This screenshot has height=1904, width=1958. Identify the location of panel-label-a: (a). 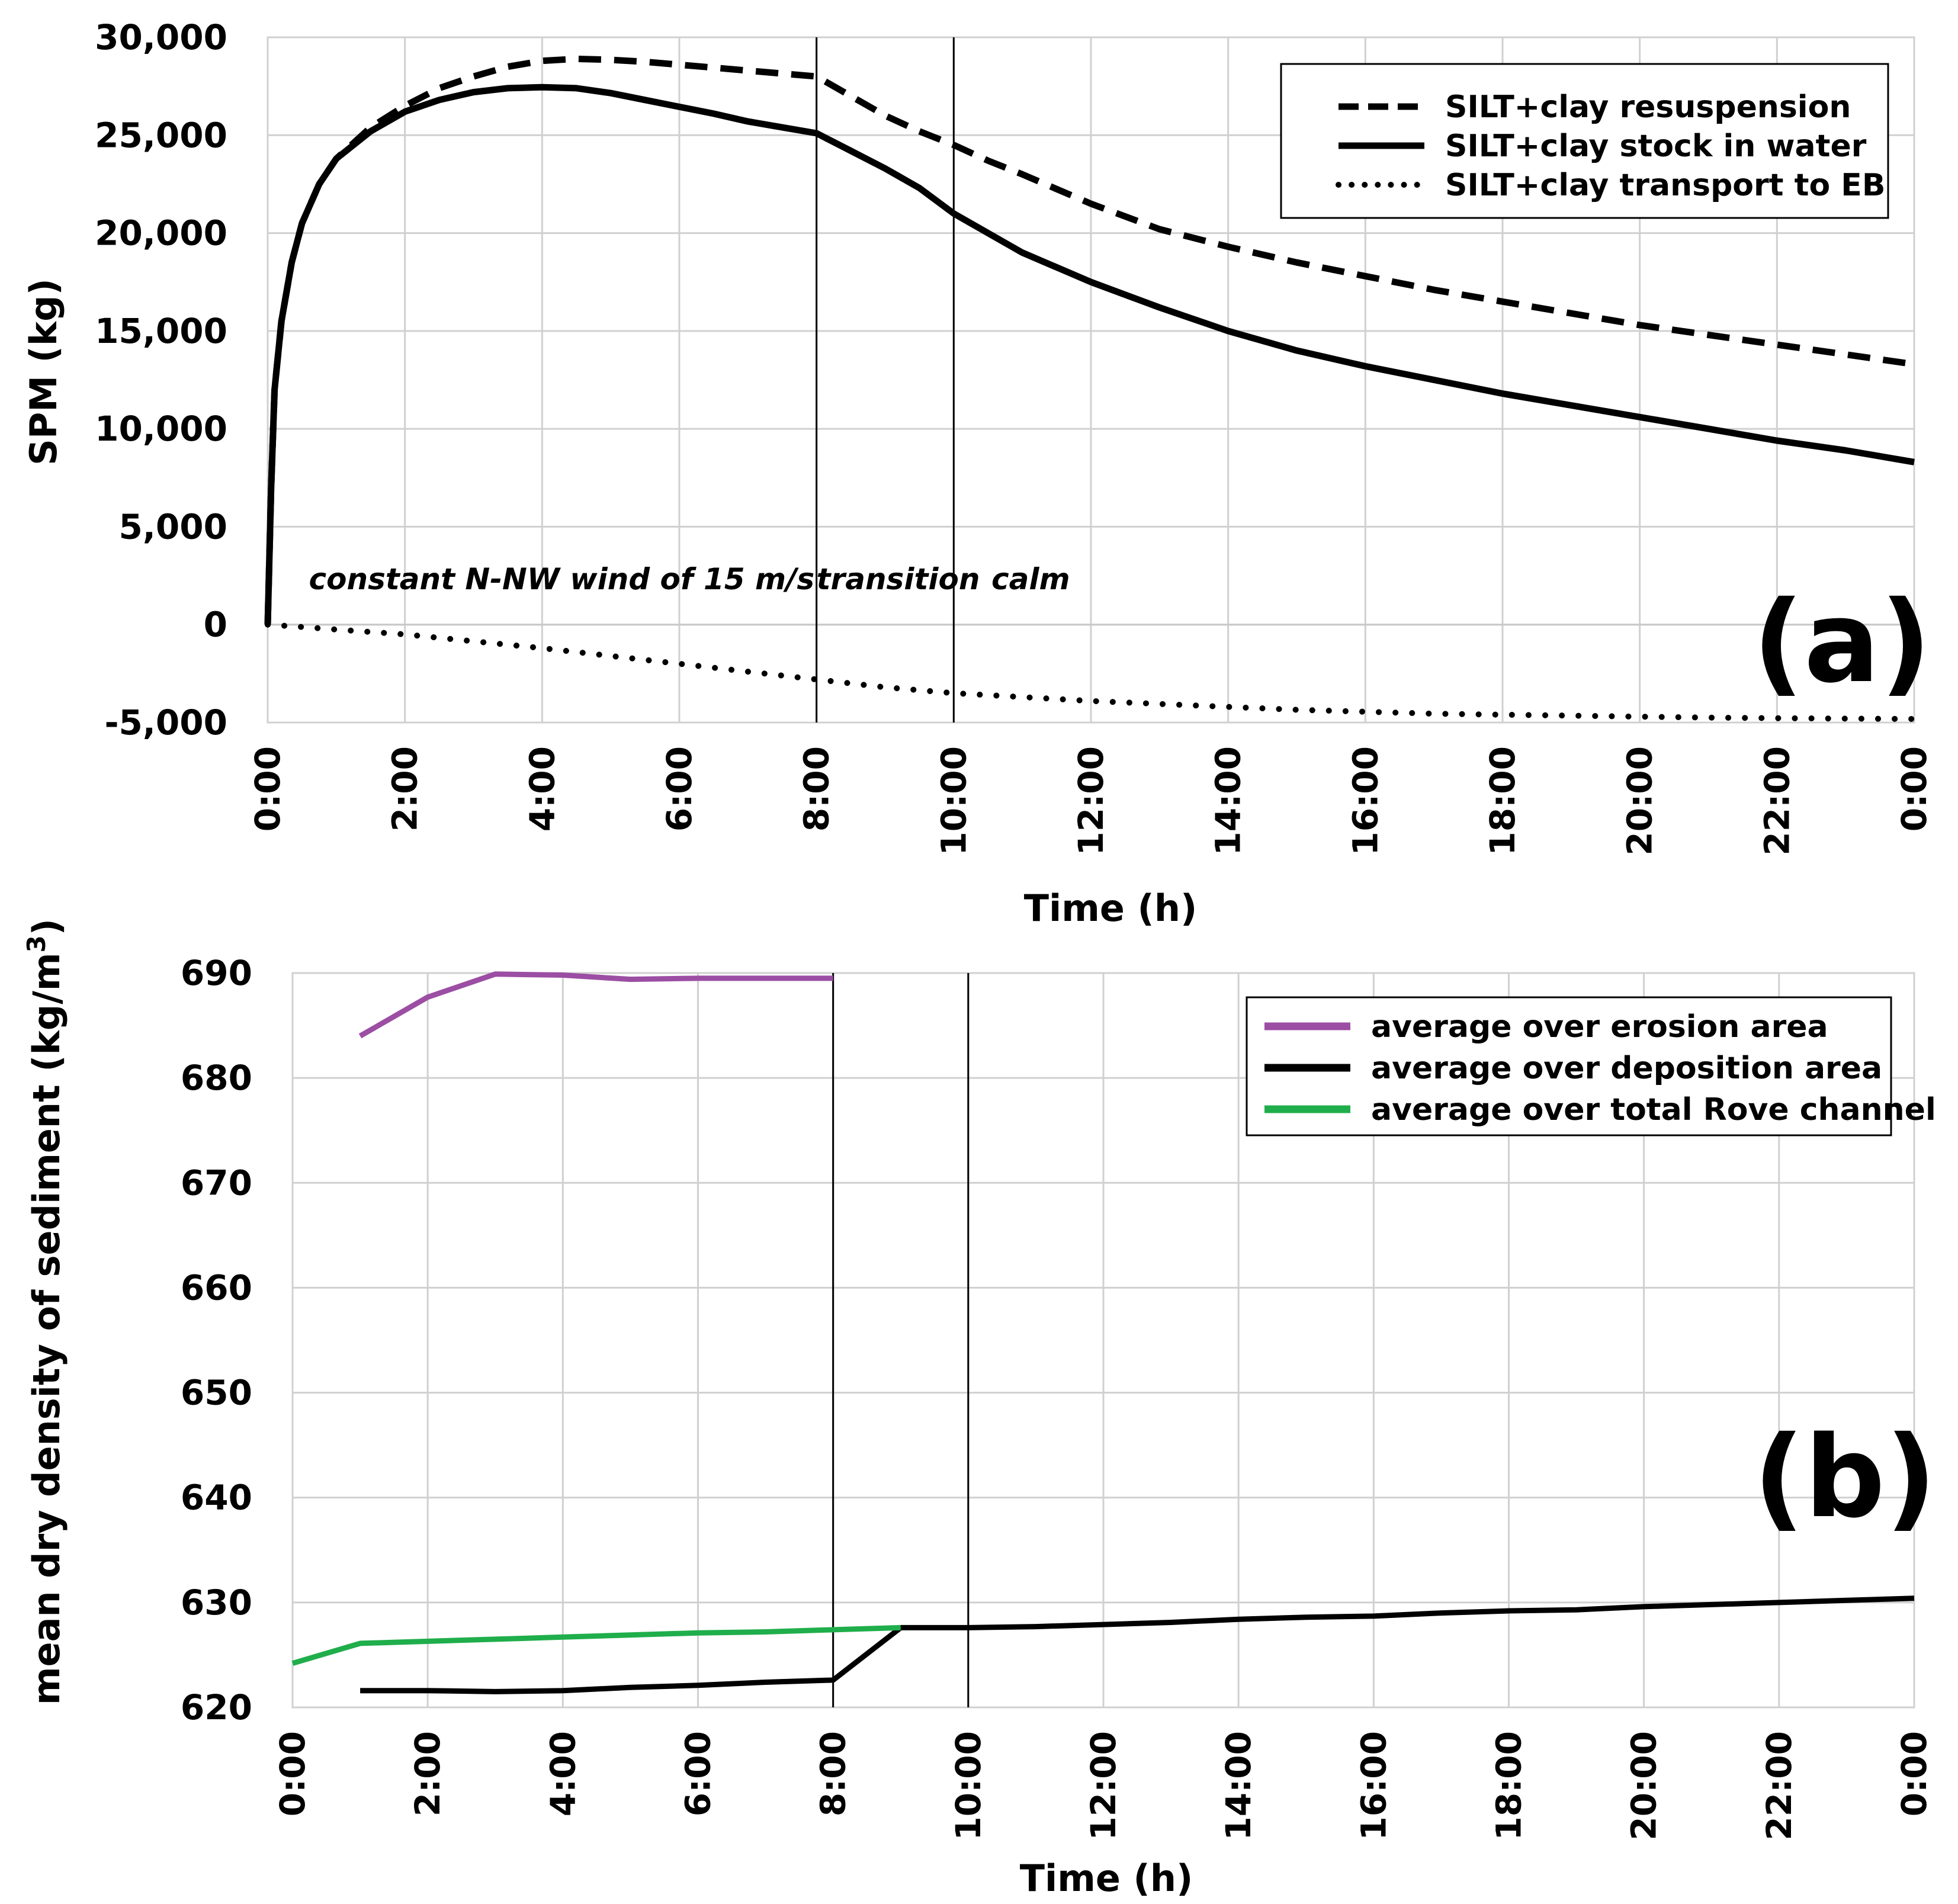
(1842, 642).